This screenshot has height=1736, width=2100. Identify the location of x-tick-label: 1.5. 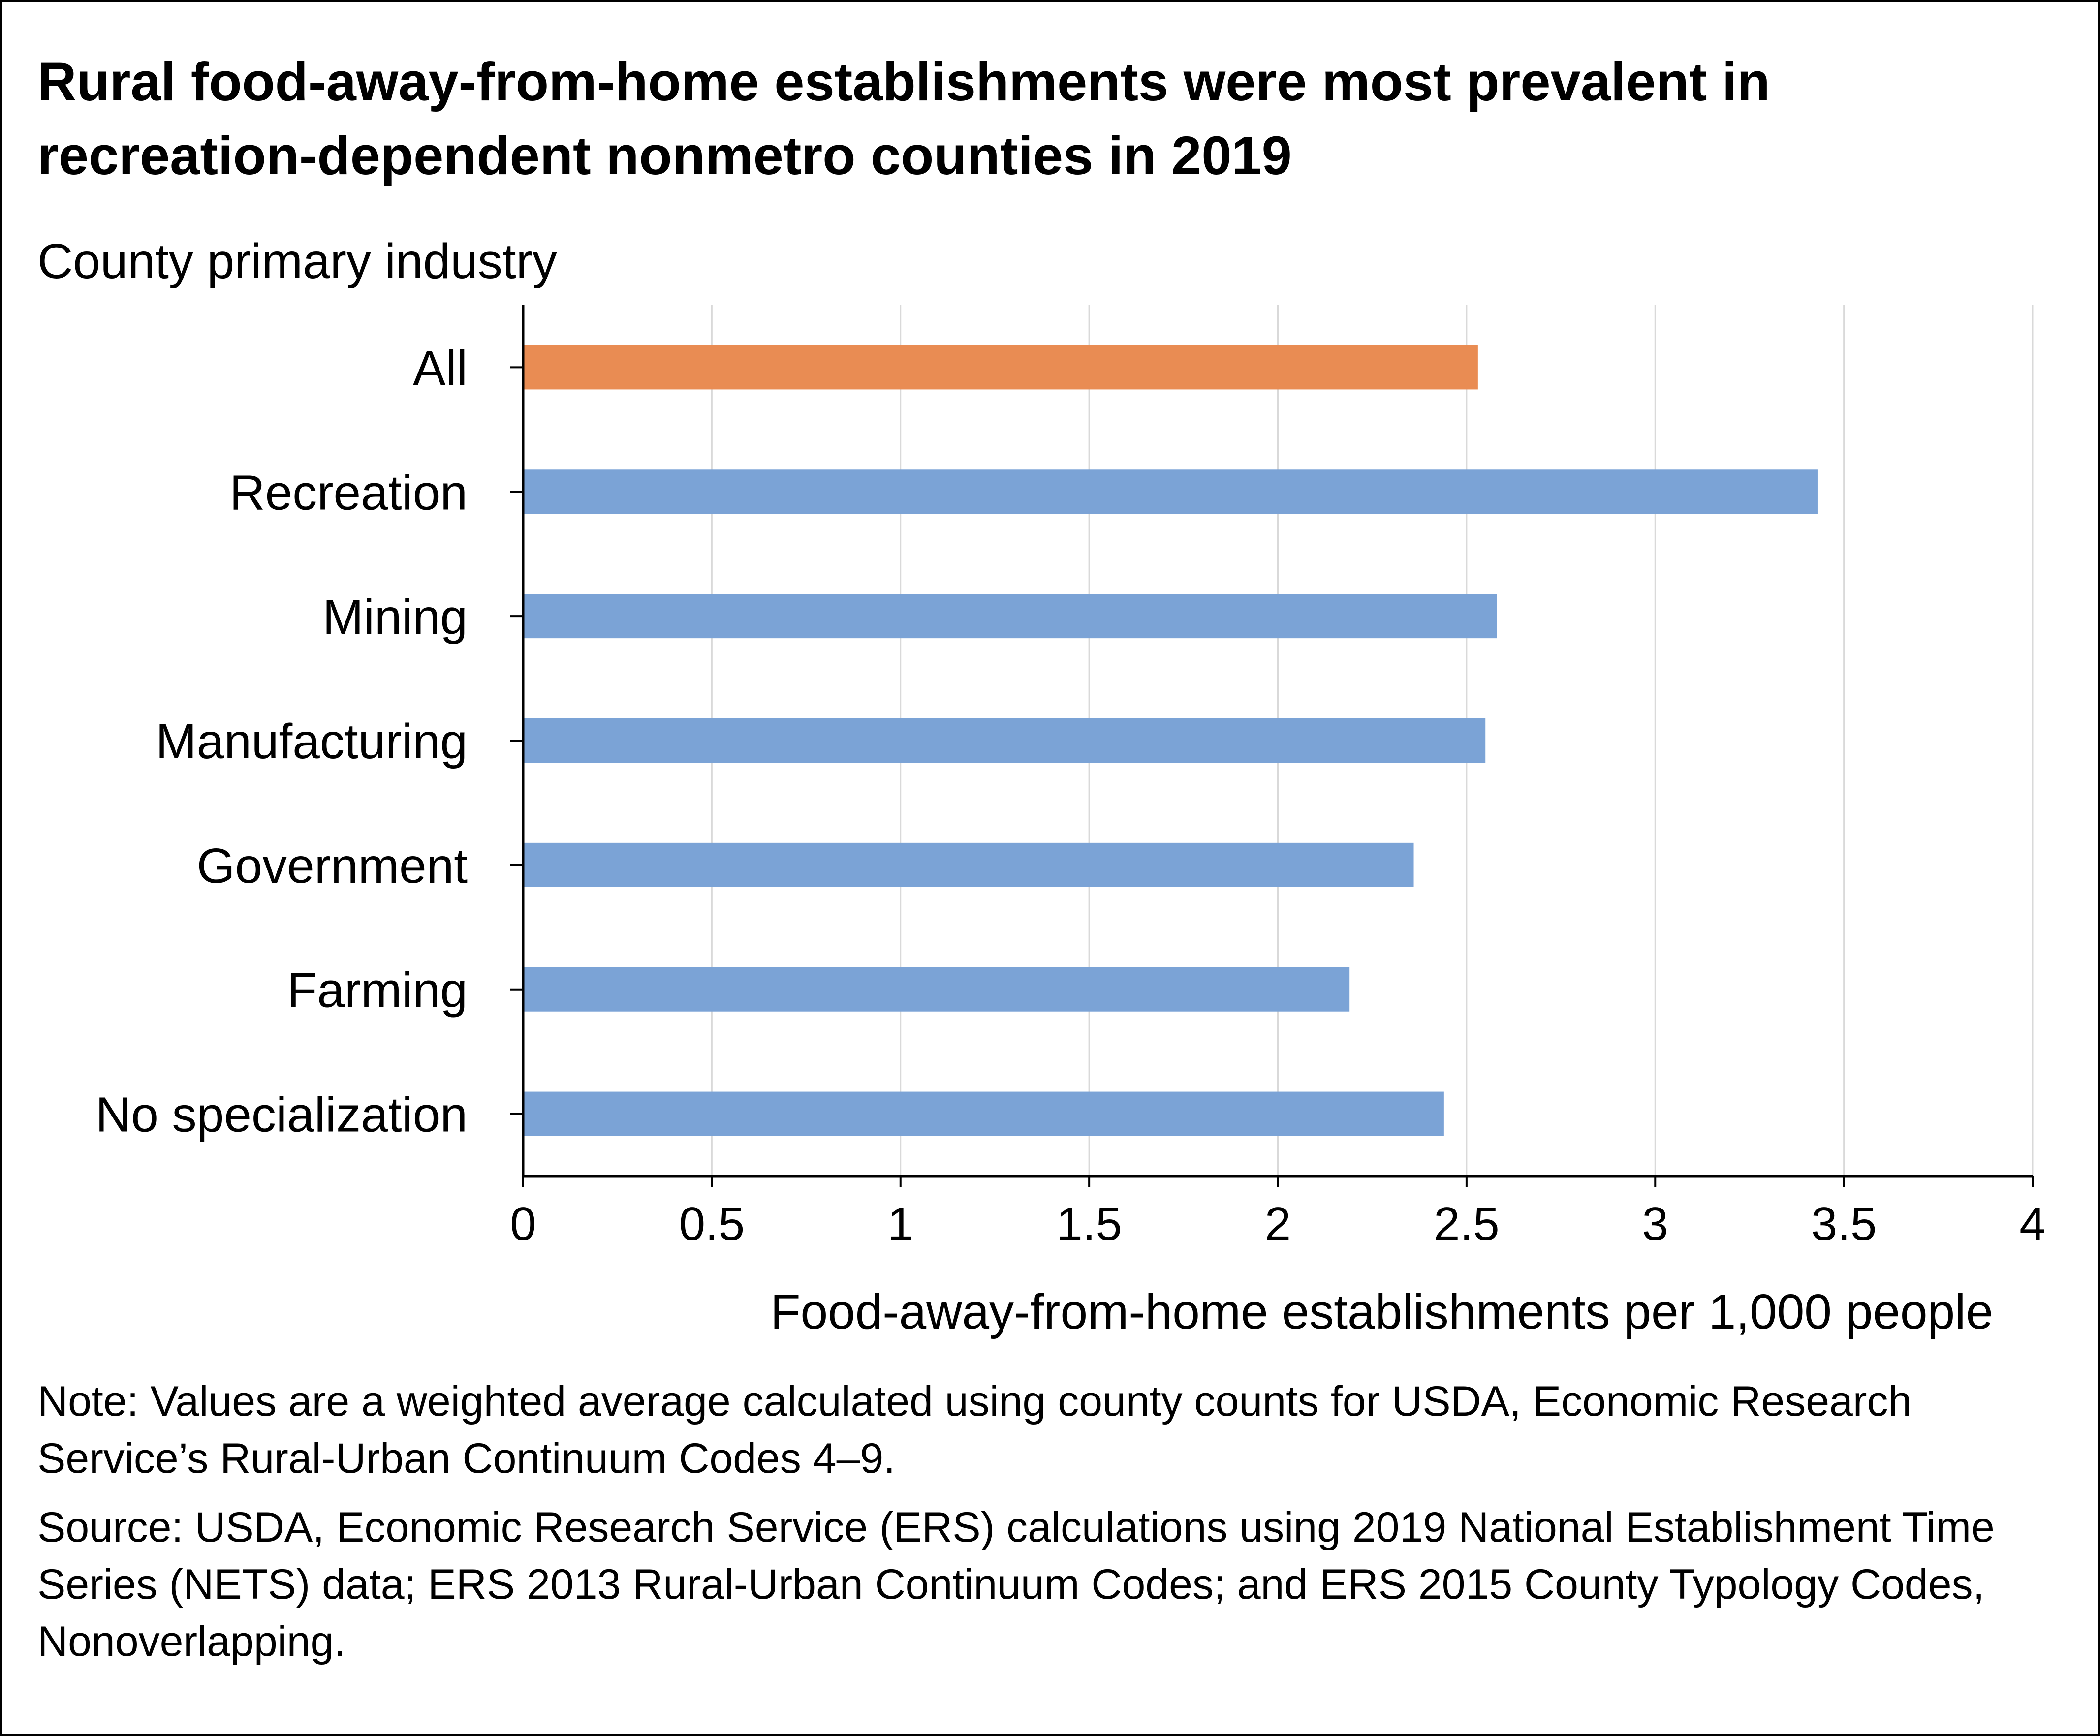
(1089, 1224).